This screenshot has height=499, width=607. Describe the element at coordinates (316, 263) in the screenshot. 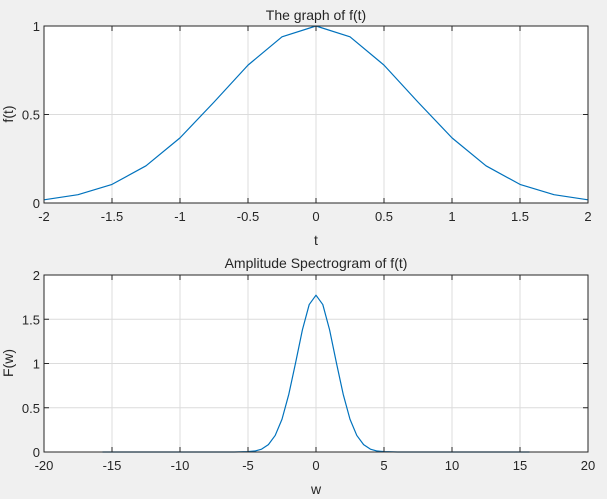

I see `bottom-chart-title: Amplitude Spectrogram of f(t)` at that location.